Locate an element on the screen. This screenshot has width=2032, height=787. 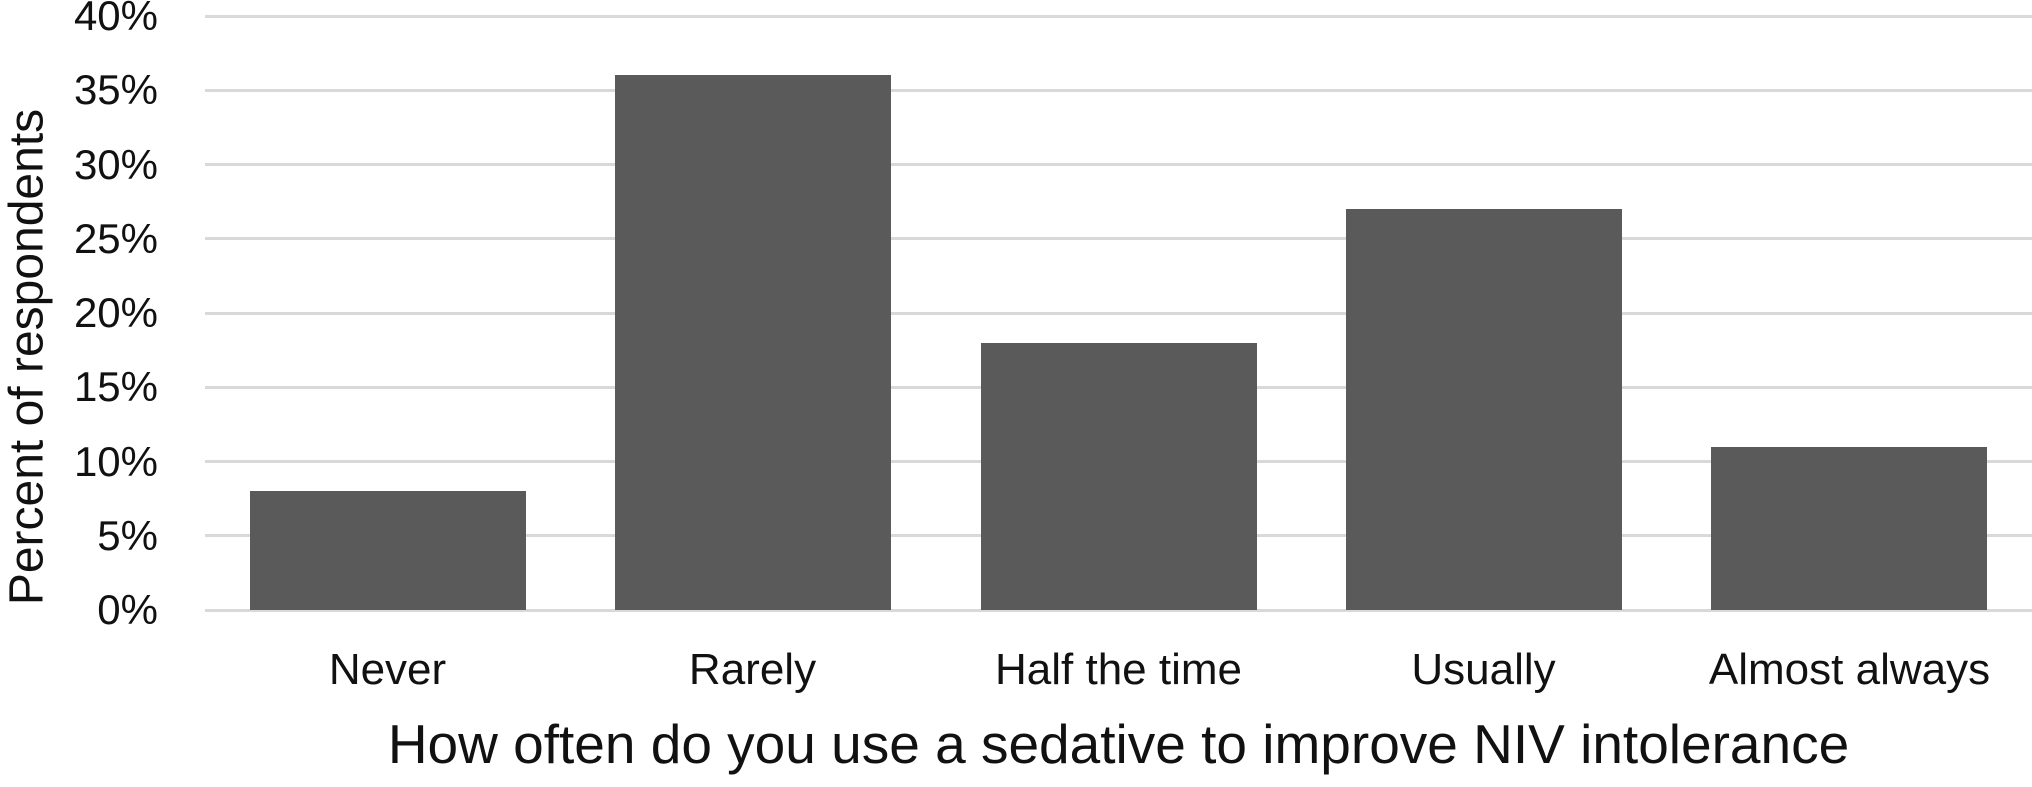
y-axis-tick-label: 15% is located at coordinates (115, 387).